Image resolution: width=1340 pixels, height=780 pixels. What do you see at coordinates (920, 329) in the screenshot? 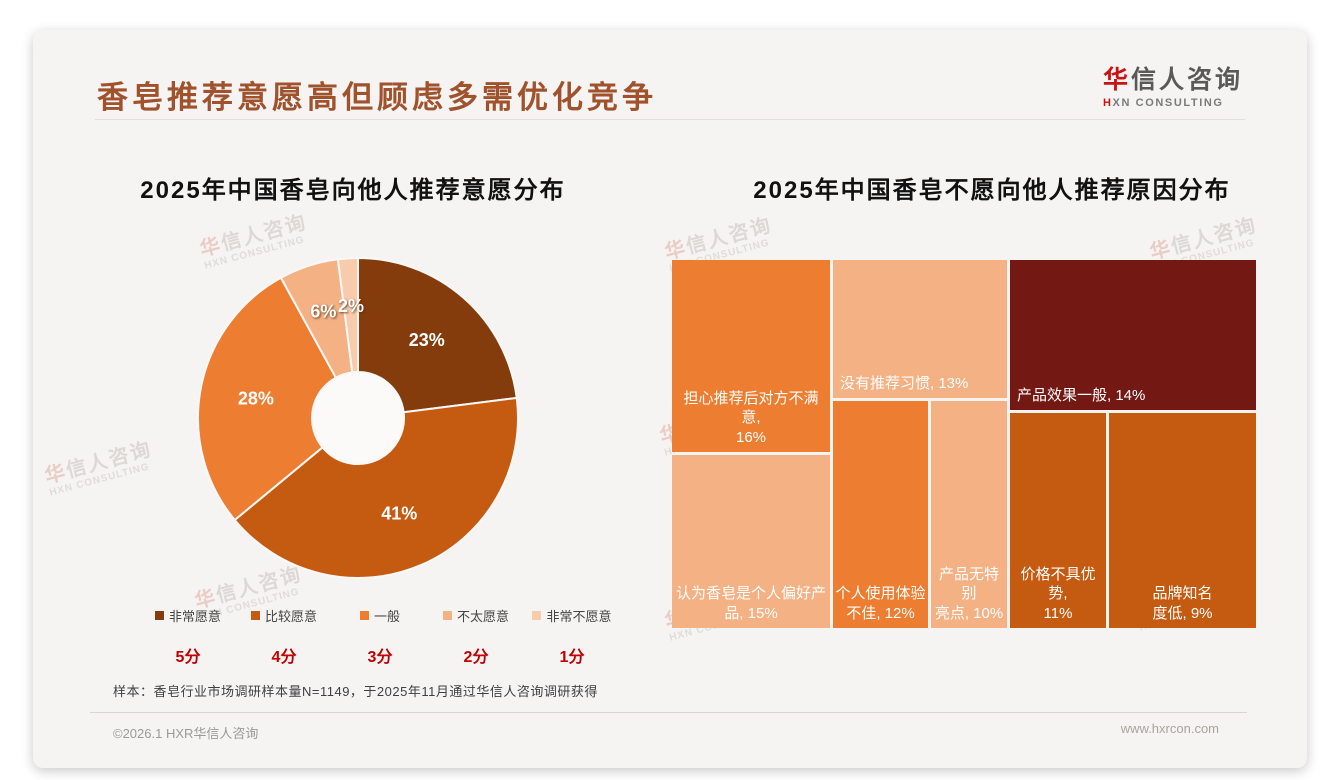
I see `treemap-cell-2: 没有推荐习惯, 13%` at bounding box center [920, 329].